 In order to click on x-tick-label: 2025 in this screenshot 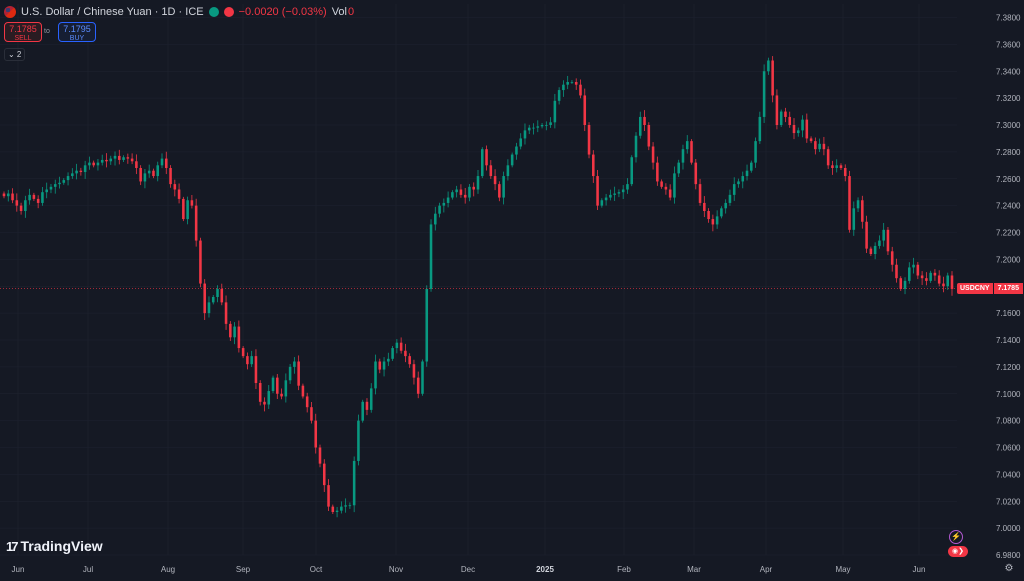, I will do `click(545, 569)`.